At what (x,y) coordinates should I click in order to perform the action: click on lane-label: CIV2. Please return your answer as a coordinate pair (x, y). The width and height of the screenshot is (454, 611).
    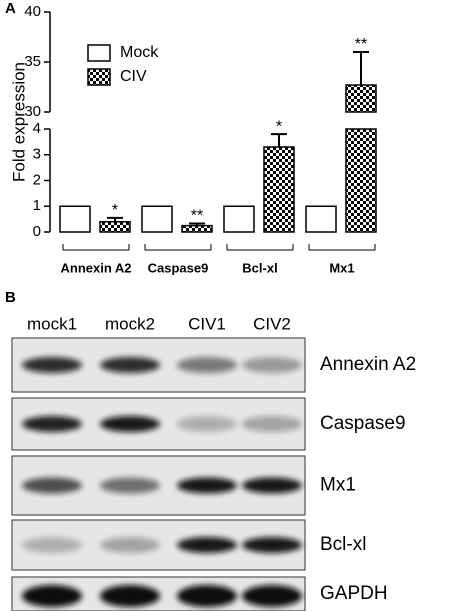
    Looking at the image, I should click on (272, 323).